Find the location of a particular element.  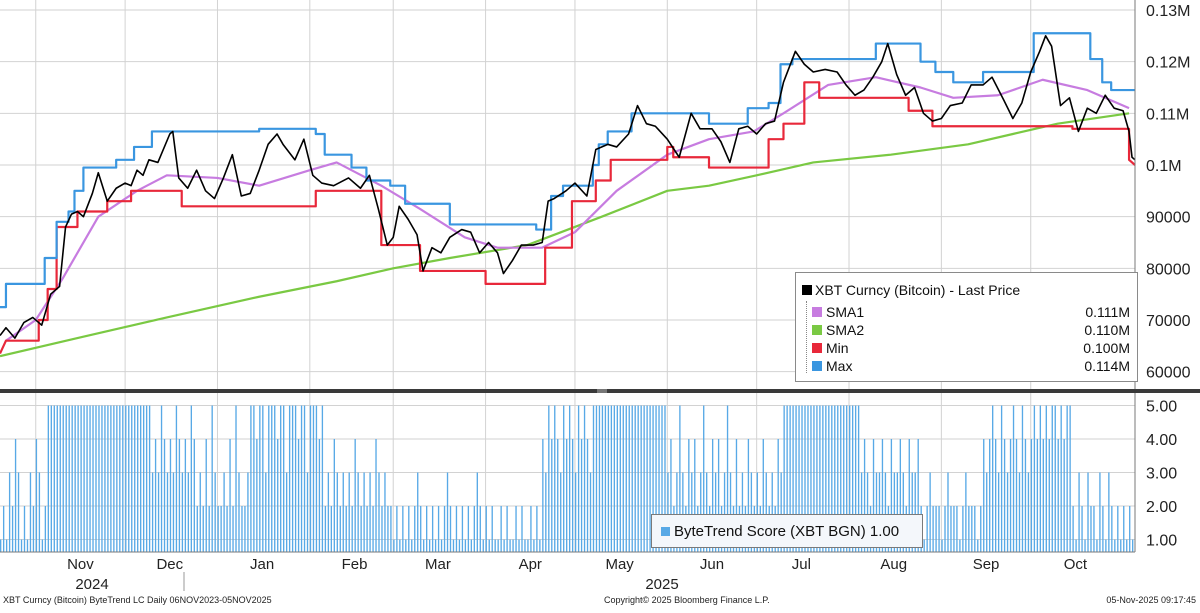

legend-name-min: Min is located at coordinates (837, 348).